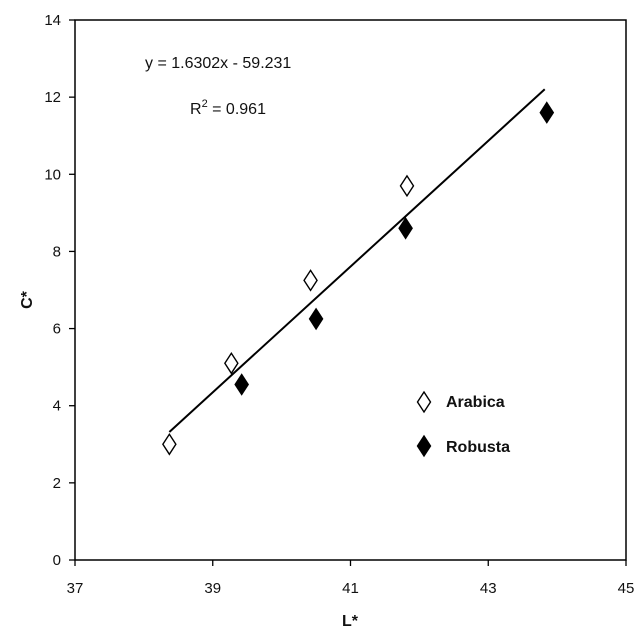 This screenshot has height=629, width=637. Describe the element at coordinates (212, 588) in the screenshot. I see `x-tick-label: 39` at that location.